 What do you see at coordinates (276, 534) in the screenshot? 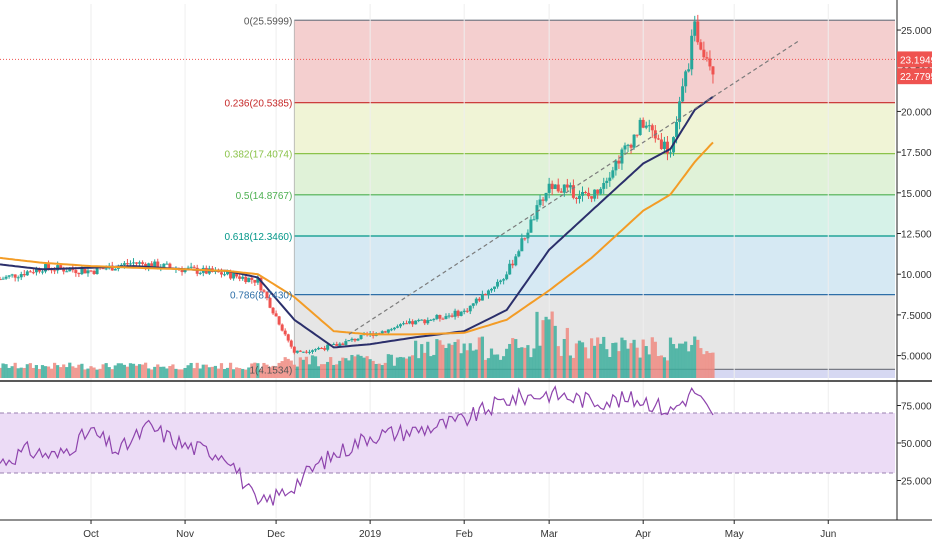
I see `time-tick-label-2: Dec` at bounding box center [276, 534].